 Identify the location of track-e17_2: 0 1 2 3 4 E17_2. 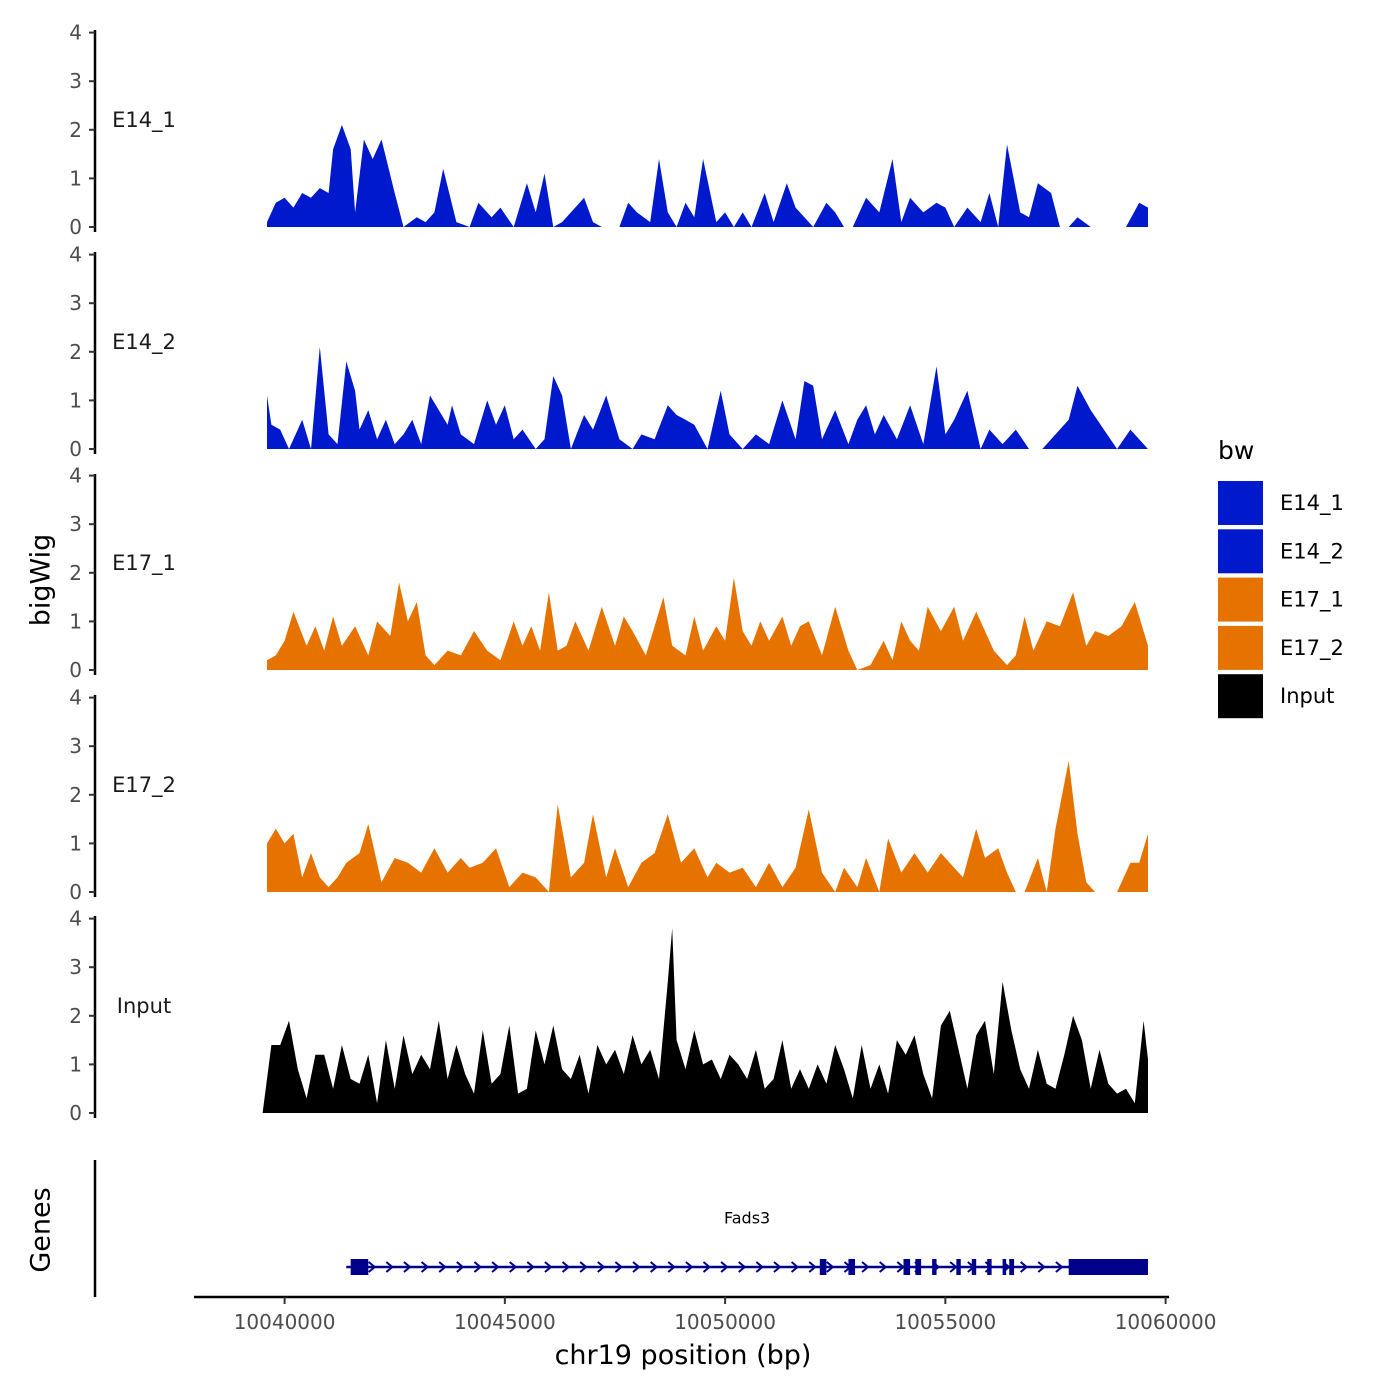
(608, 795).